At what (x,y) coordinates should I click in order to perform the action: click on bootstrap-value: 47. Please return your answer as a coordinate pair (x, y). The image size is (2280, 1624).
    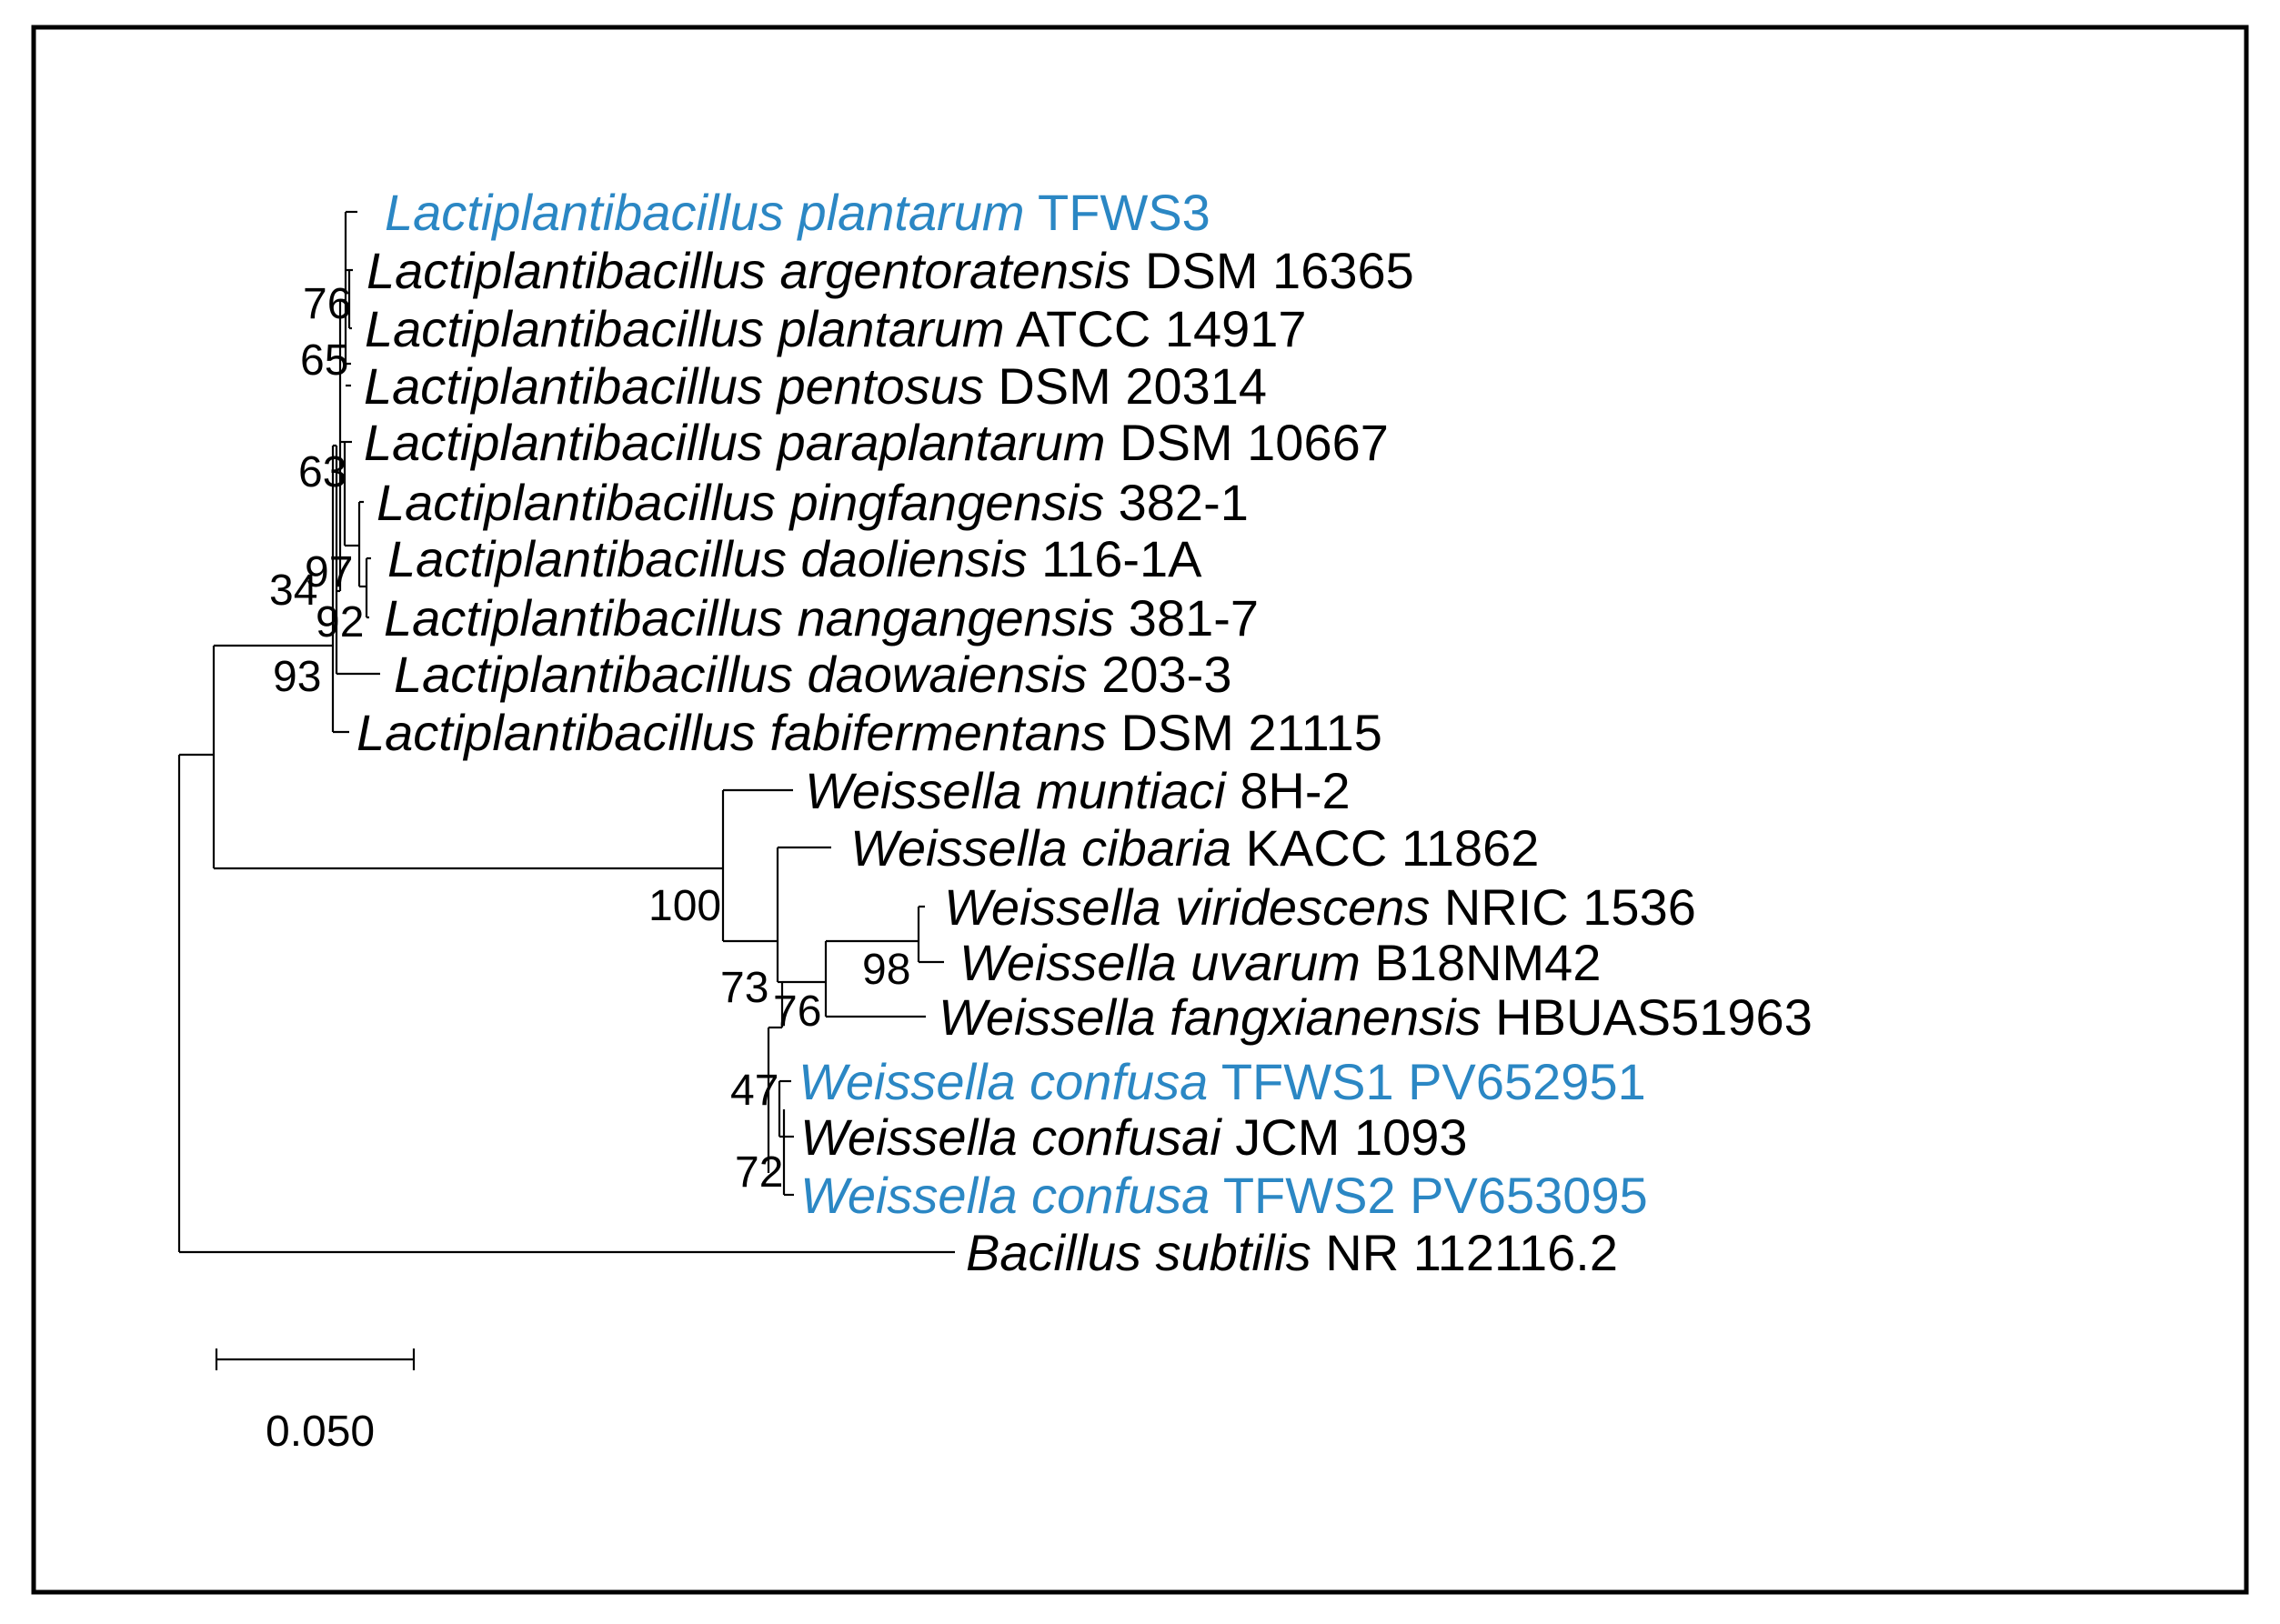
    Looking at the image, I should click on (754, 1091).